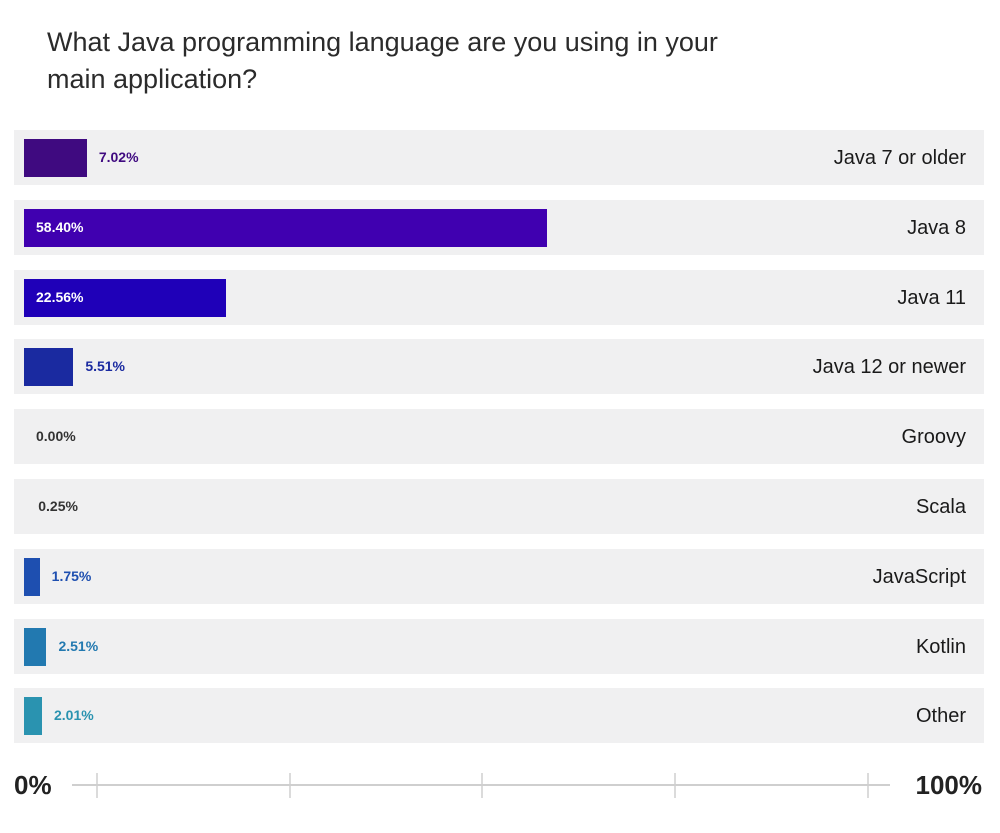  Describe the element at coordinates (499, 437) in the screenshot. I see `bar-row: 0.00% Groovy` at that location.